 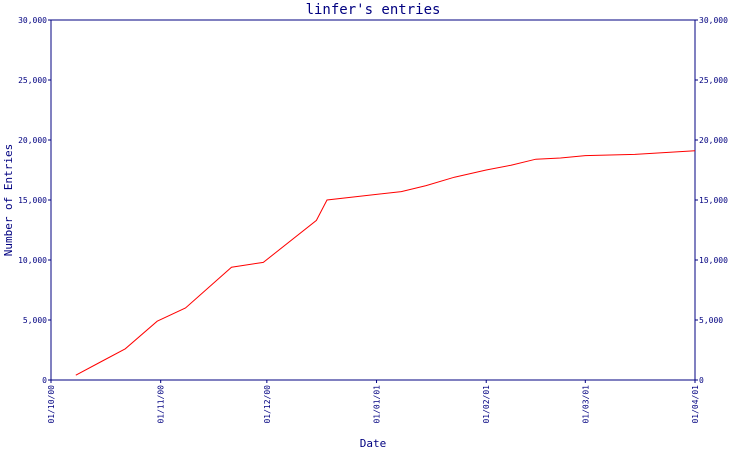 I want to click on y-tick-label-left: 10,000, so click(x=32, y=260).